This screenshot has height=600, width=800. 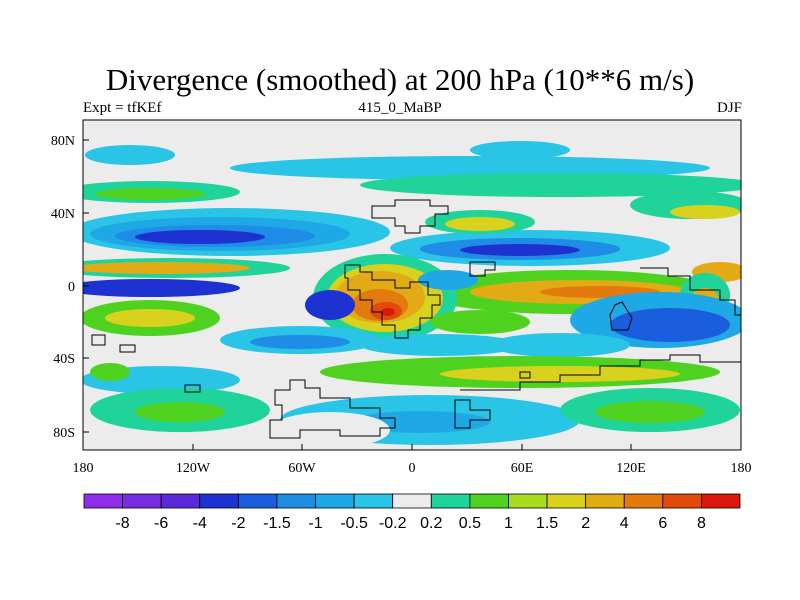 I want to click on colorbar-label: -8, so click(x=122, y=523).